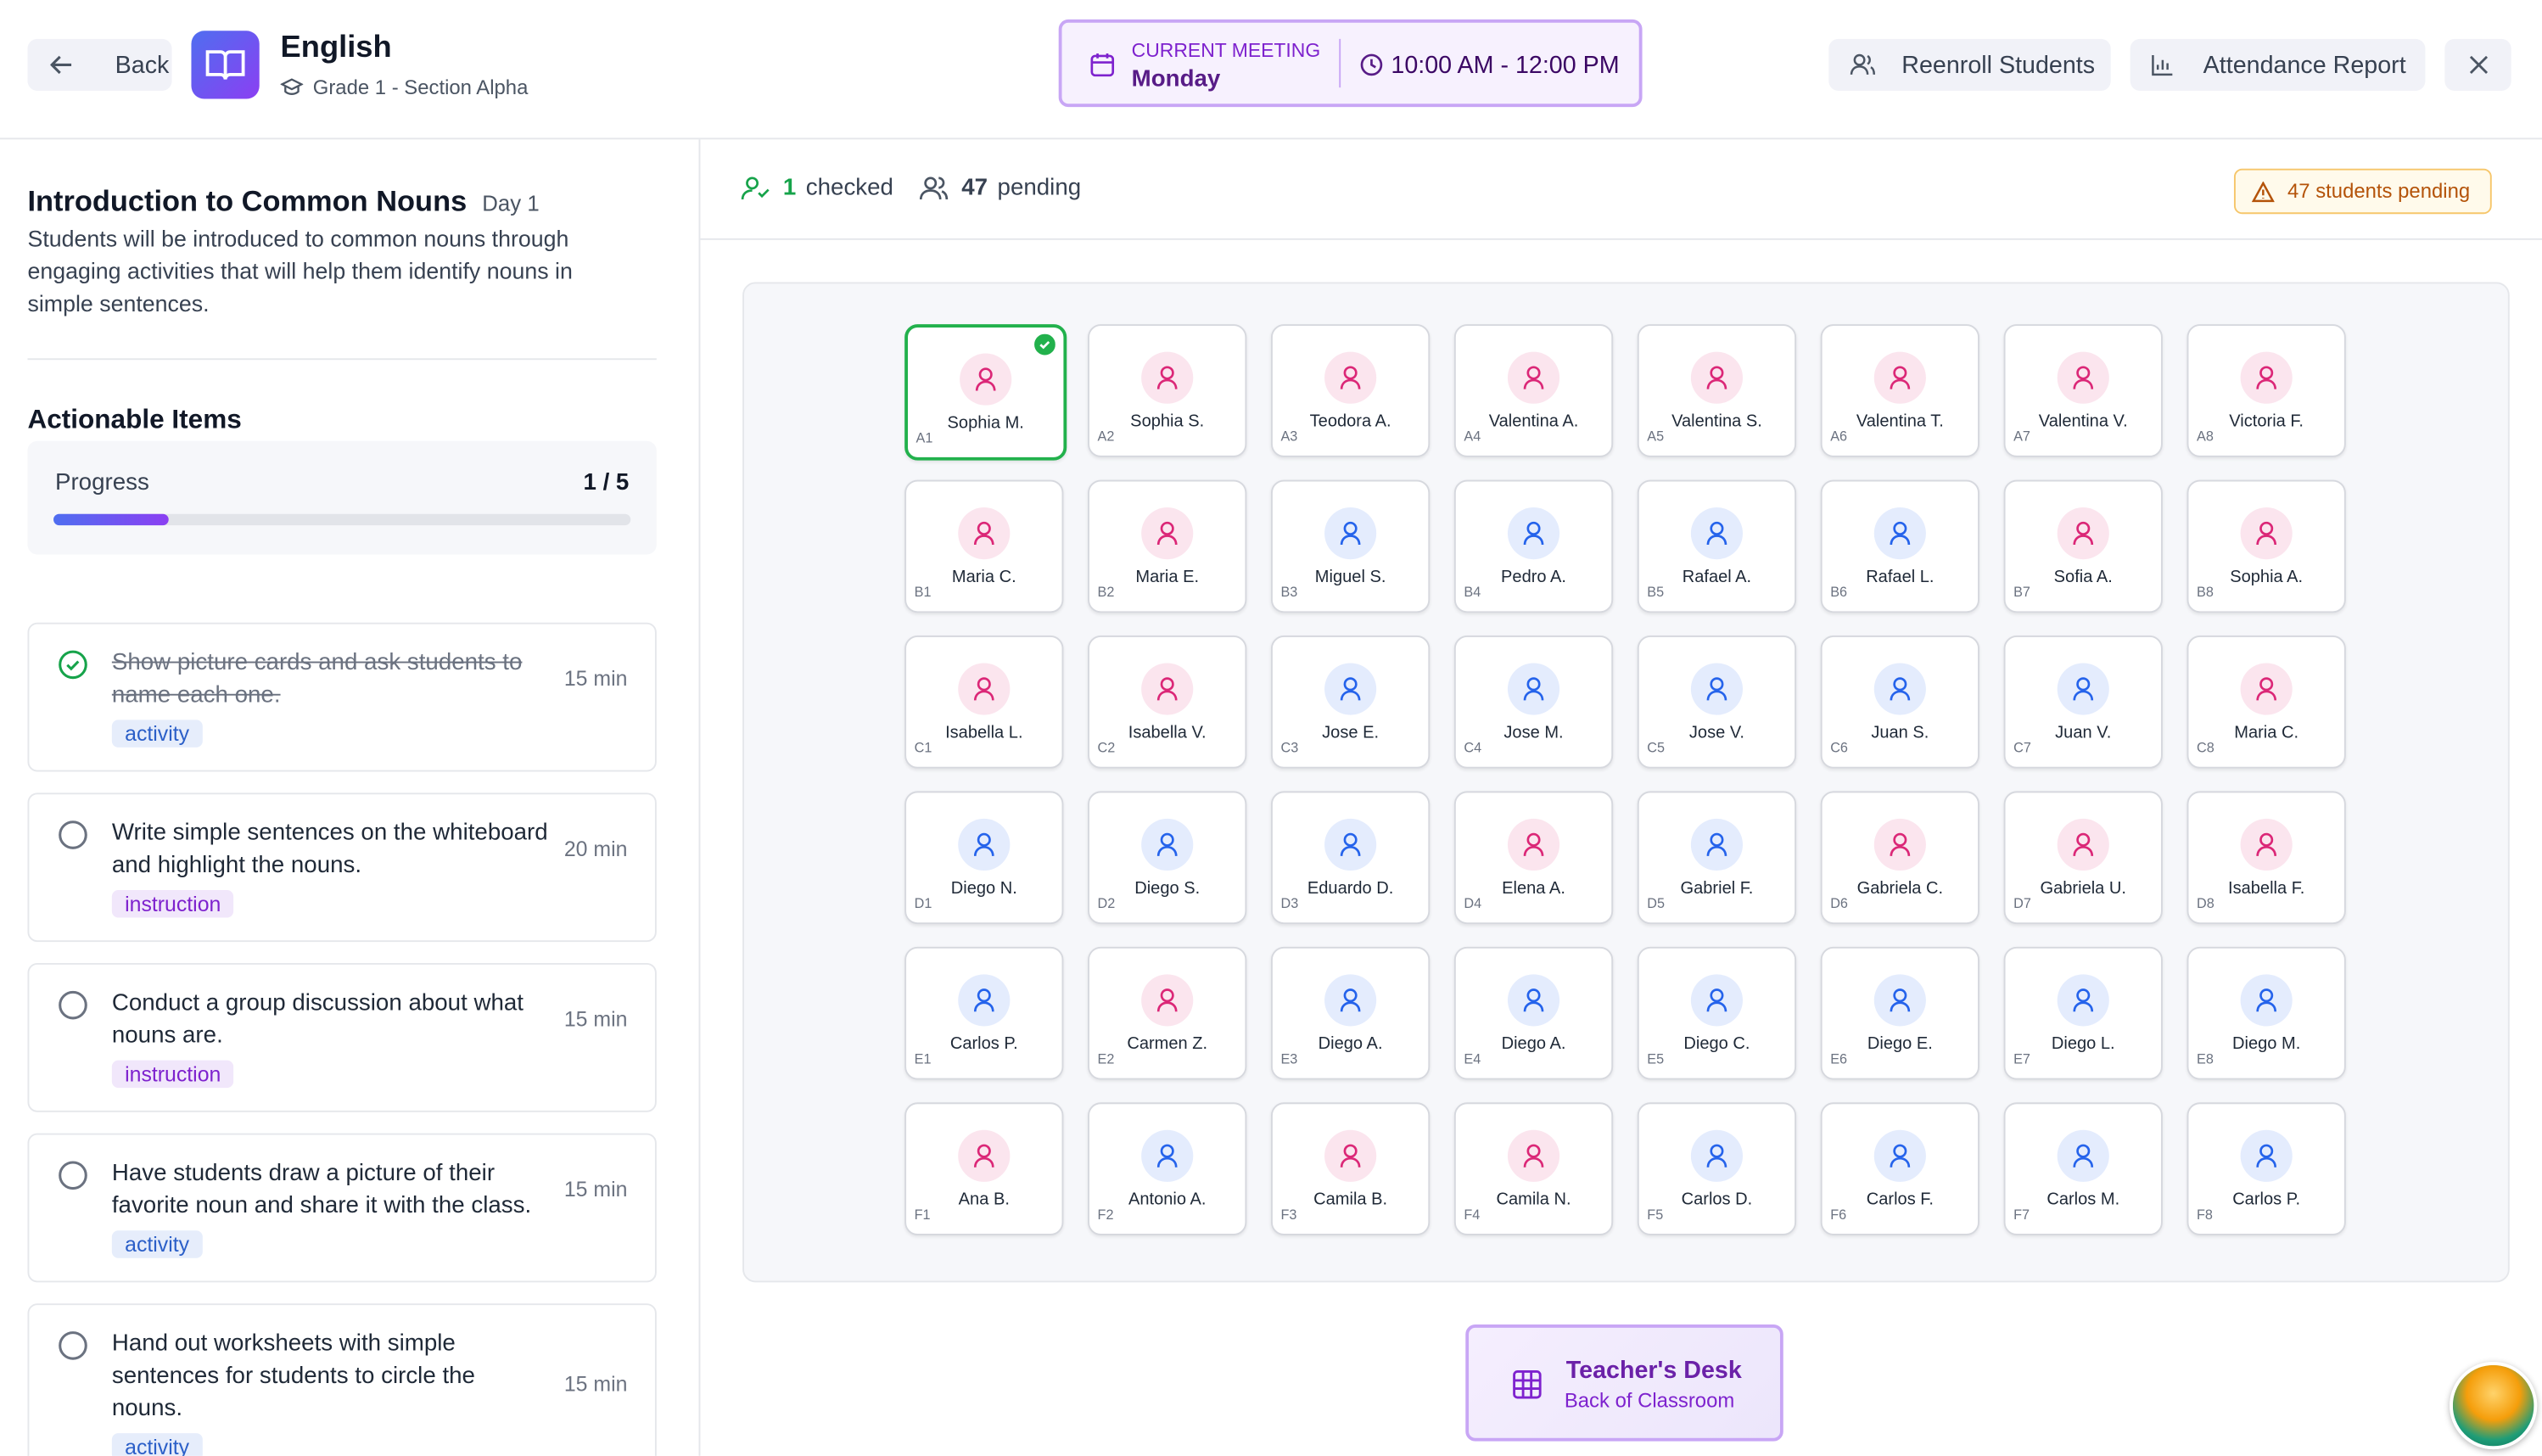  Describe the element at coordinates (1717, 1200) in the screenshot. I see `seat-name: Carlos D.` at that location.